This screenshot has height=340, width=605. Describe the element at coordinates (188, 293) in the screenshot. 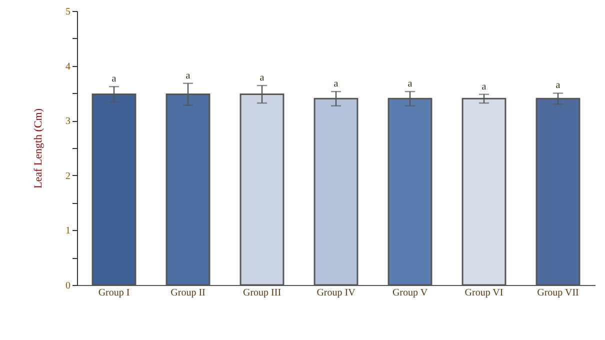

I see `x-tick-label: Group II` at that location.